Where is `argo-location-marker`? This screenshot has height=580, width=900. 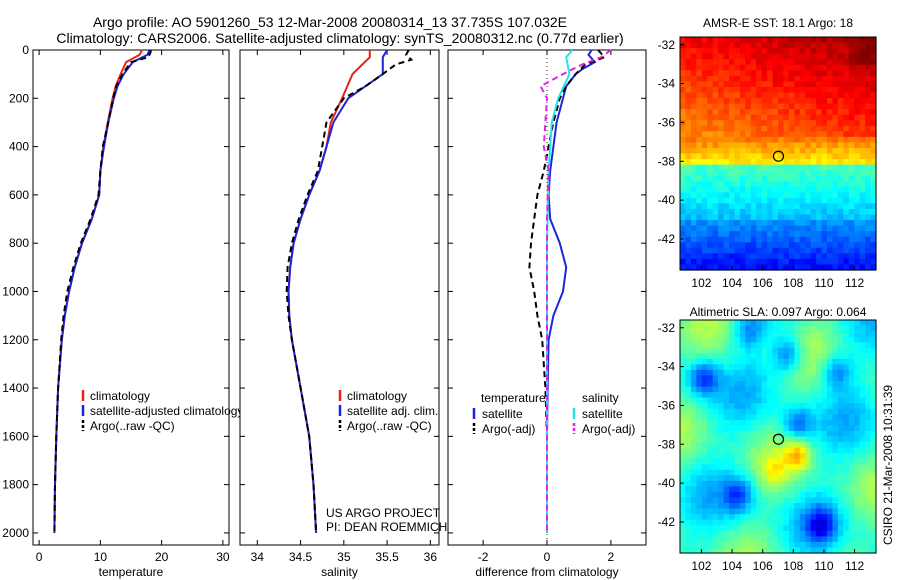 argo-location-marker is located at coordinates (778, 439).